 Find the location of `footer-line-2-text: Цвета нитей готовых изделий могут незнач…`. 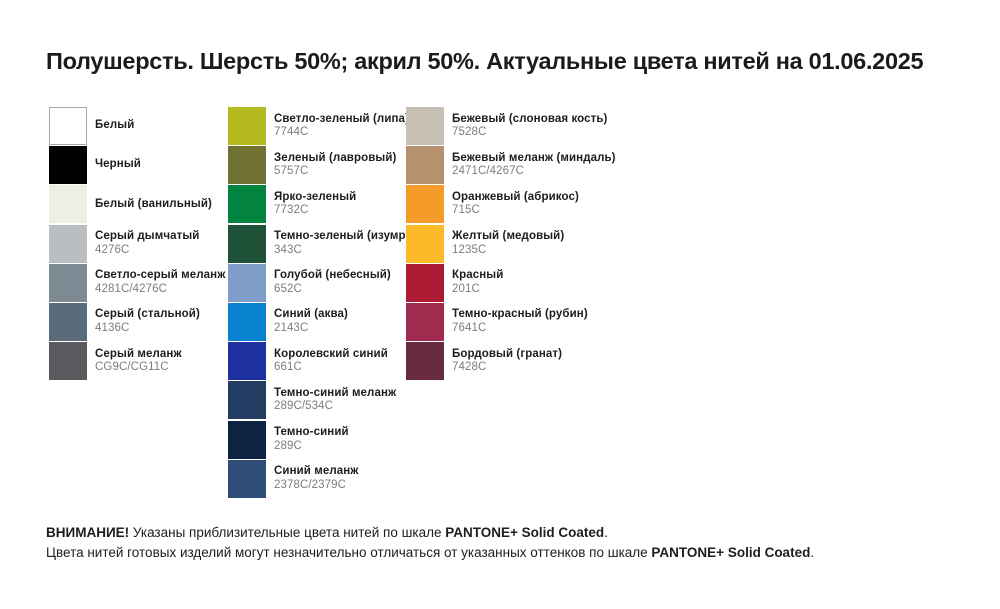

footer-line-2-text: Цвета нитей готовых изделий могут незнач… is located at coordinates (349, 552).